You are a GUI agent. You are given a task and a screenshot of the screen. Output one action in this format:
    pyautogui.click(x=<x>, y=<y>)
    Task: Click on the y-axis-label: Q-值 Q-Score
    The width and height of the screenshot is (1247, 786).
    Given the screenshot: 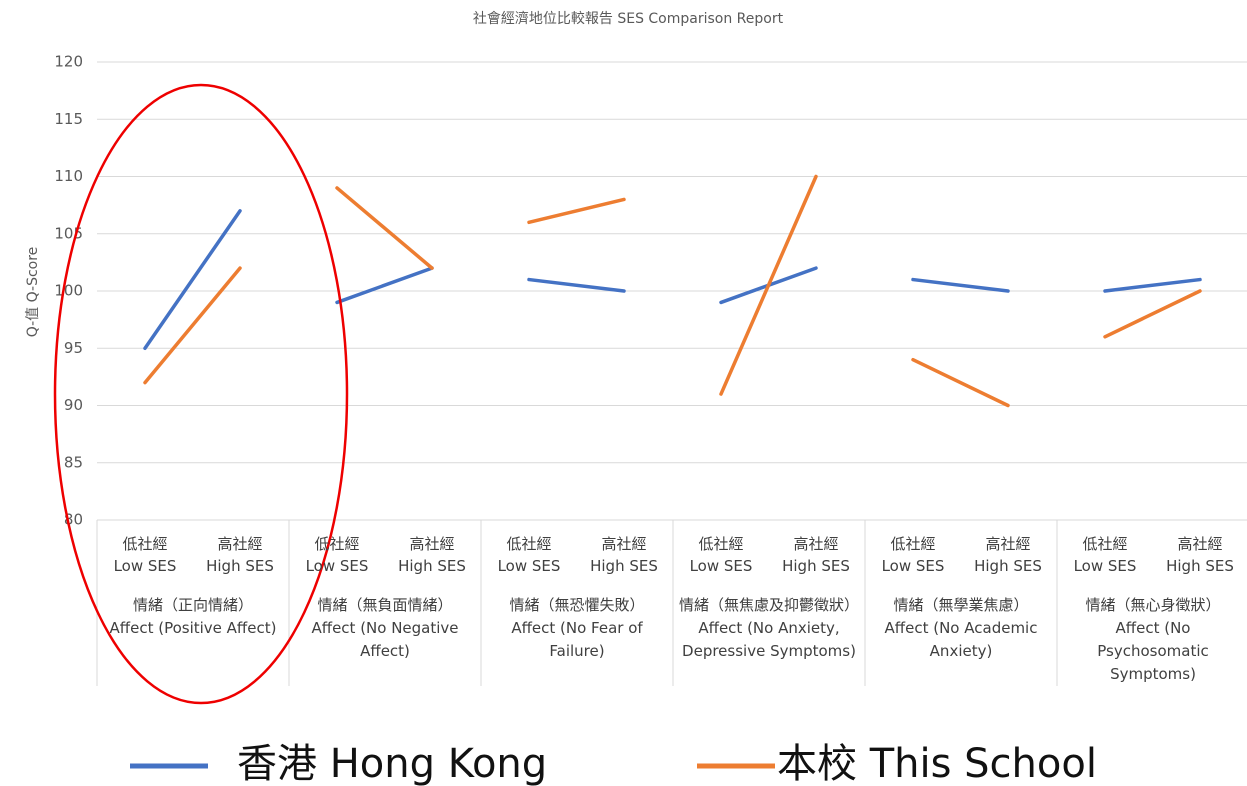 What is the action you would take?
    pyautogui.click(x=33, y=292)
    